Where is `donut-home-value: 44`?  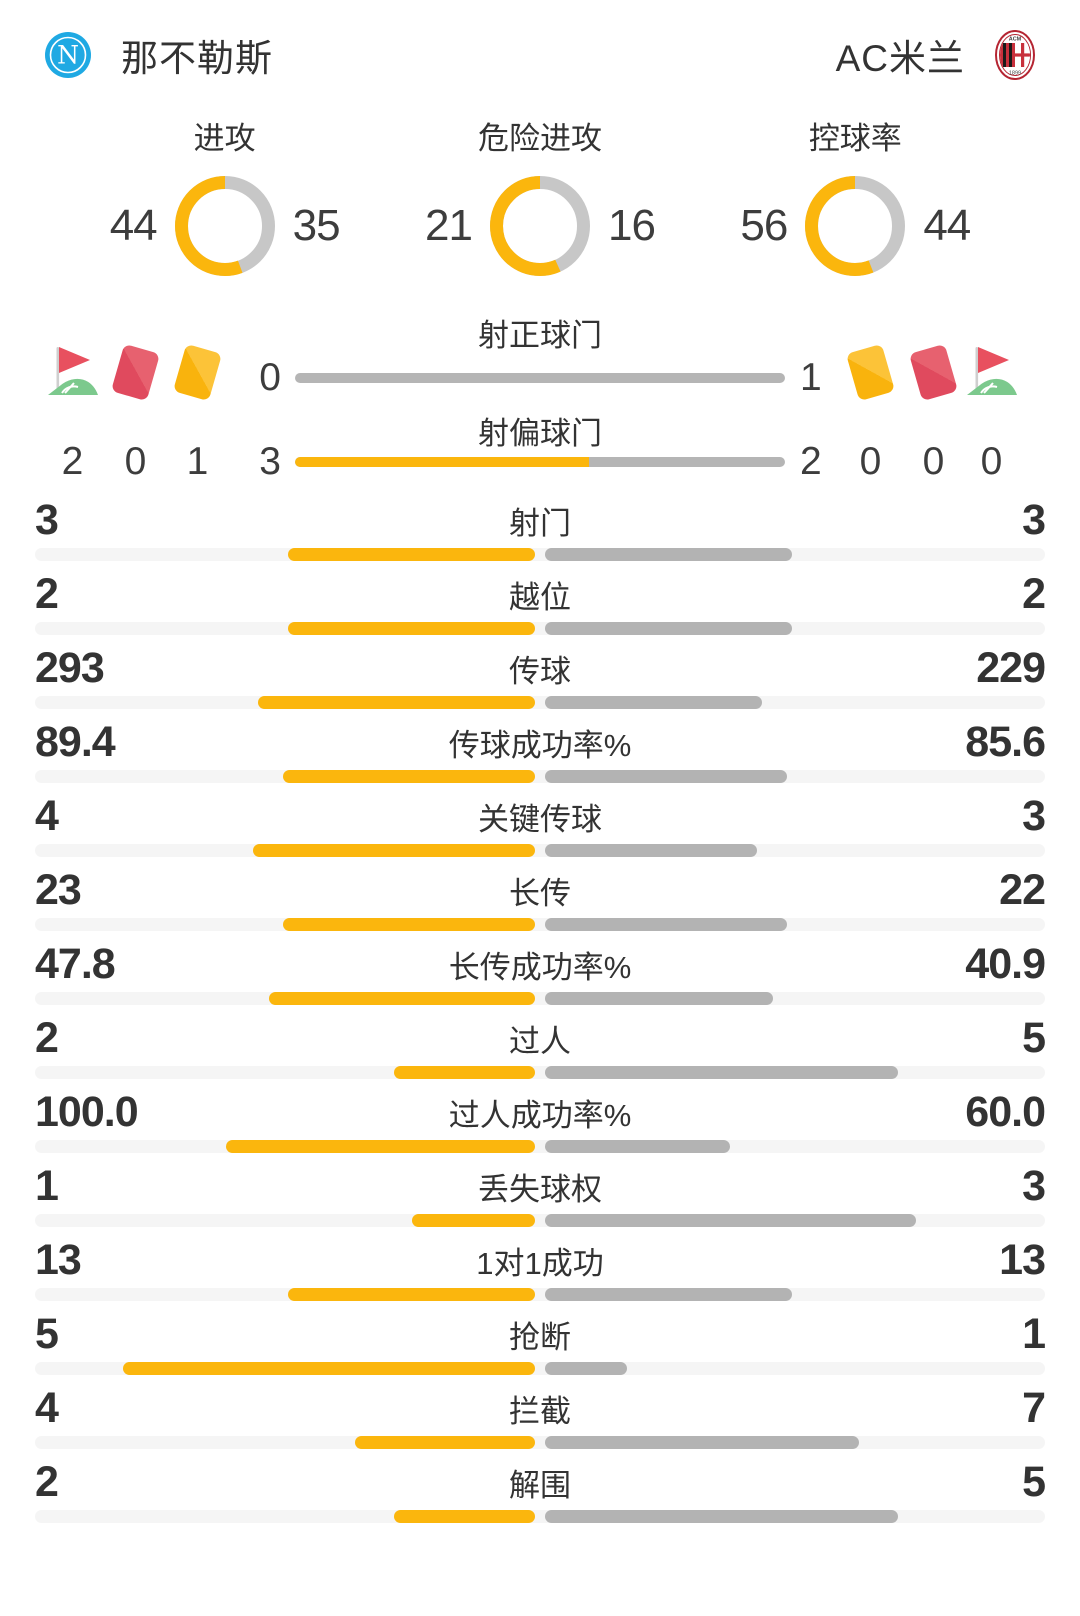
donut-home-value: 44 is located at coordinates (133, 225).